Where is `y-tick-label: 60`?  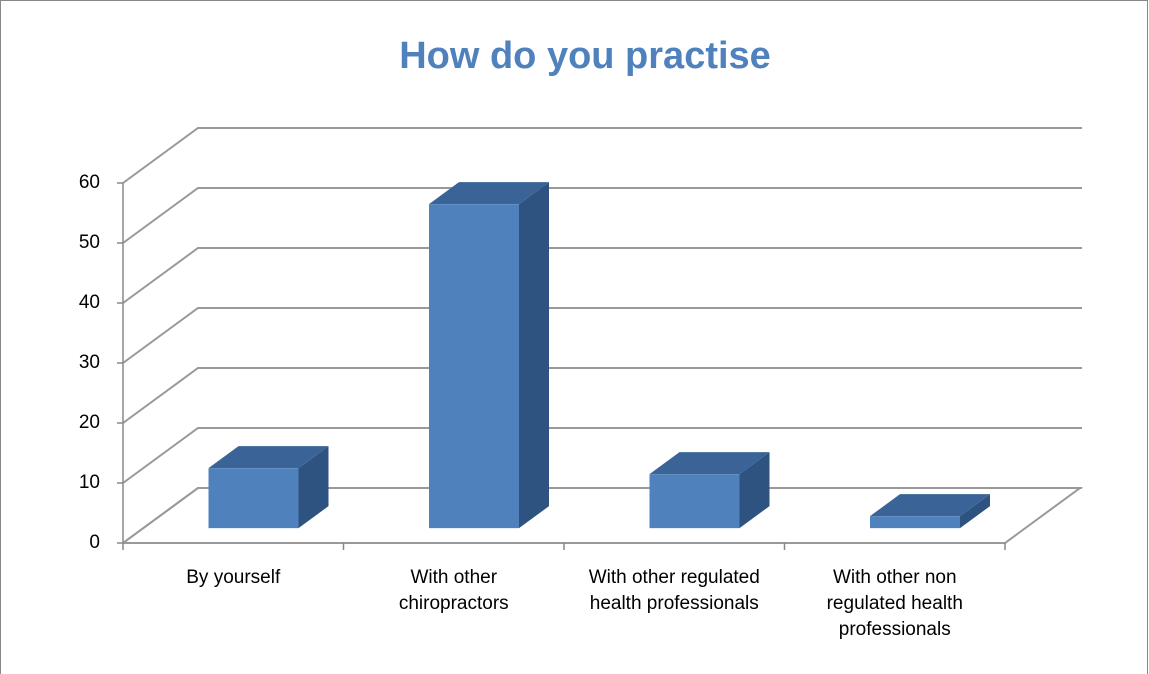 y-tick-label: 60 is located at coordinates (89, 182).